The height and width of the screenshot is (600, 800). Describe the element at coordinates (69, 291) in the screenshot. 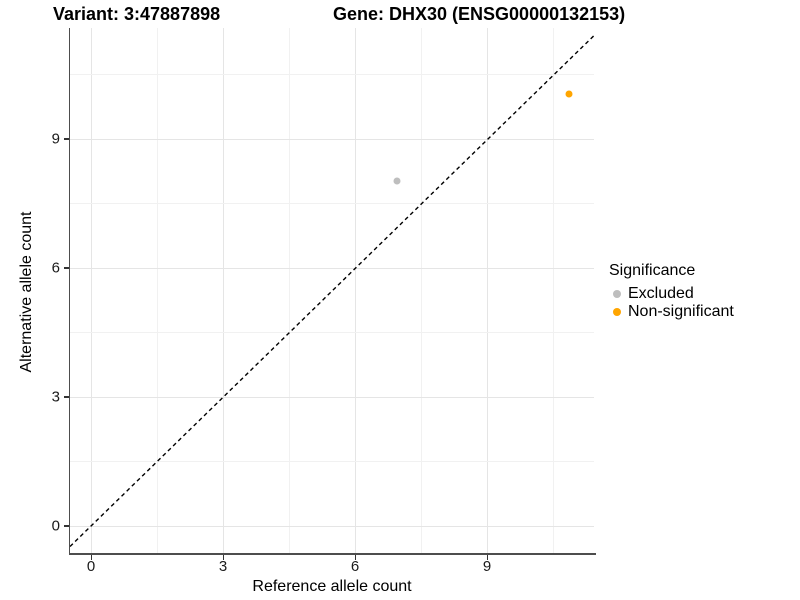

I see `y-axis-line` at that location.